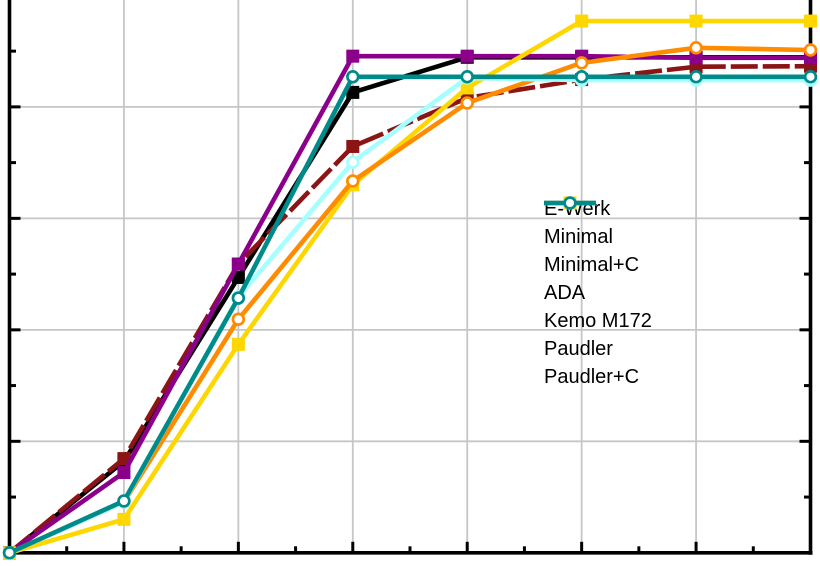 The width and height of the screenshot is (820, 566). Describe the element at coordinates (353, 92) in the screenshot. I see `marker-square-e-werk` at that location.